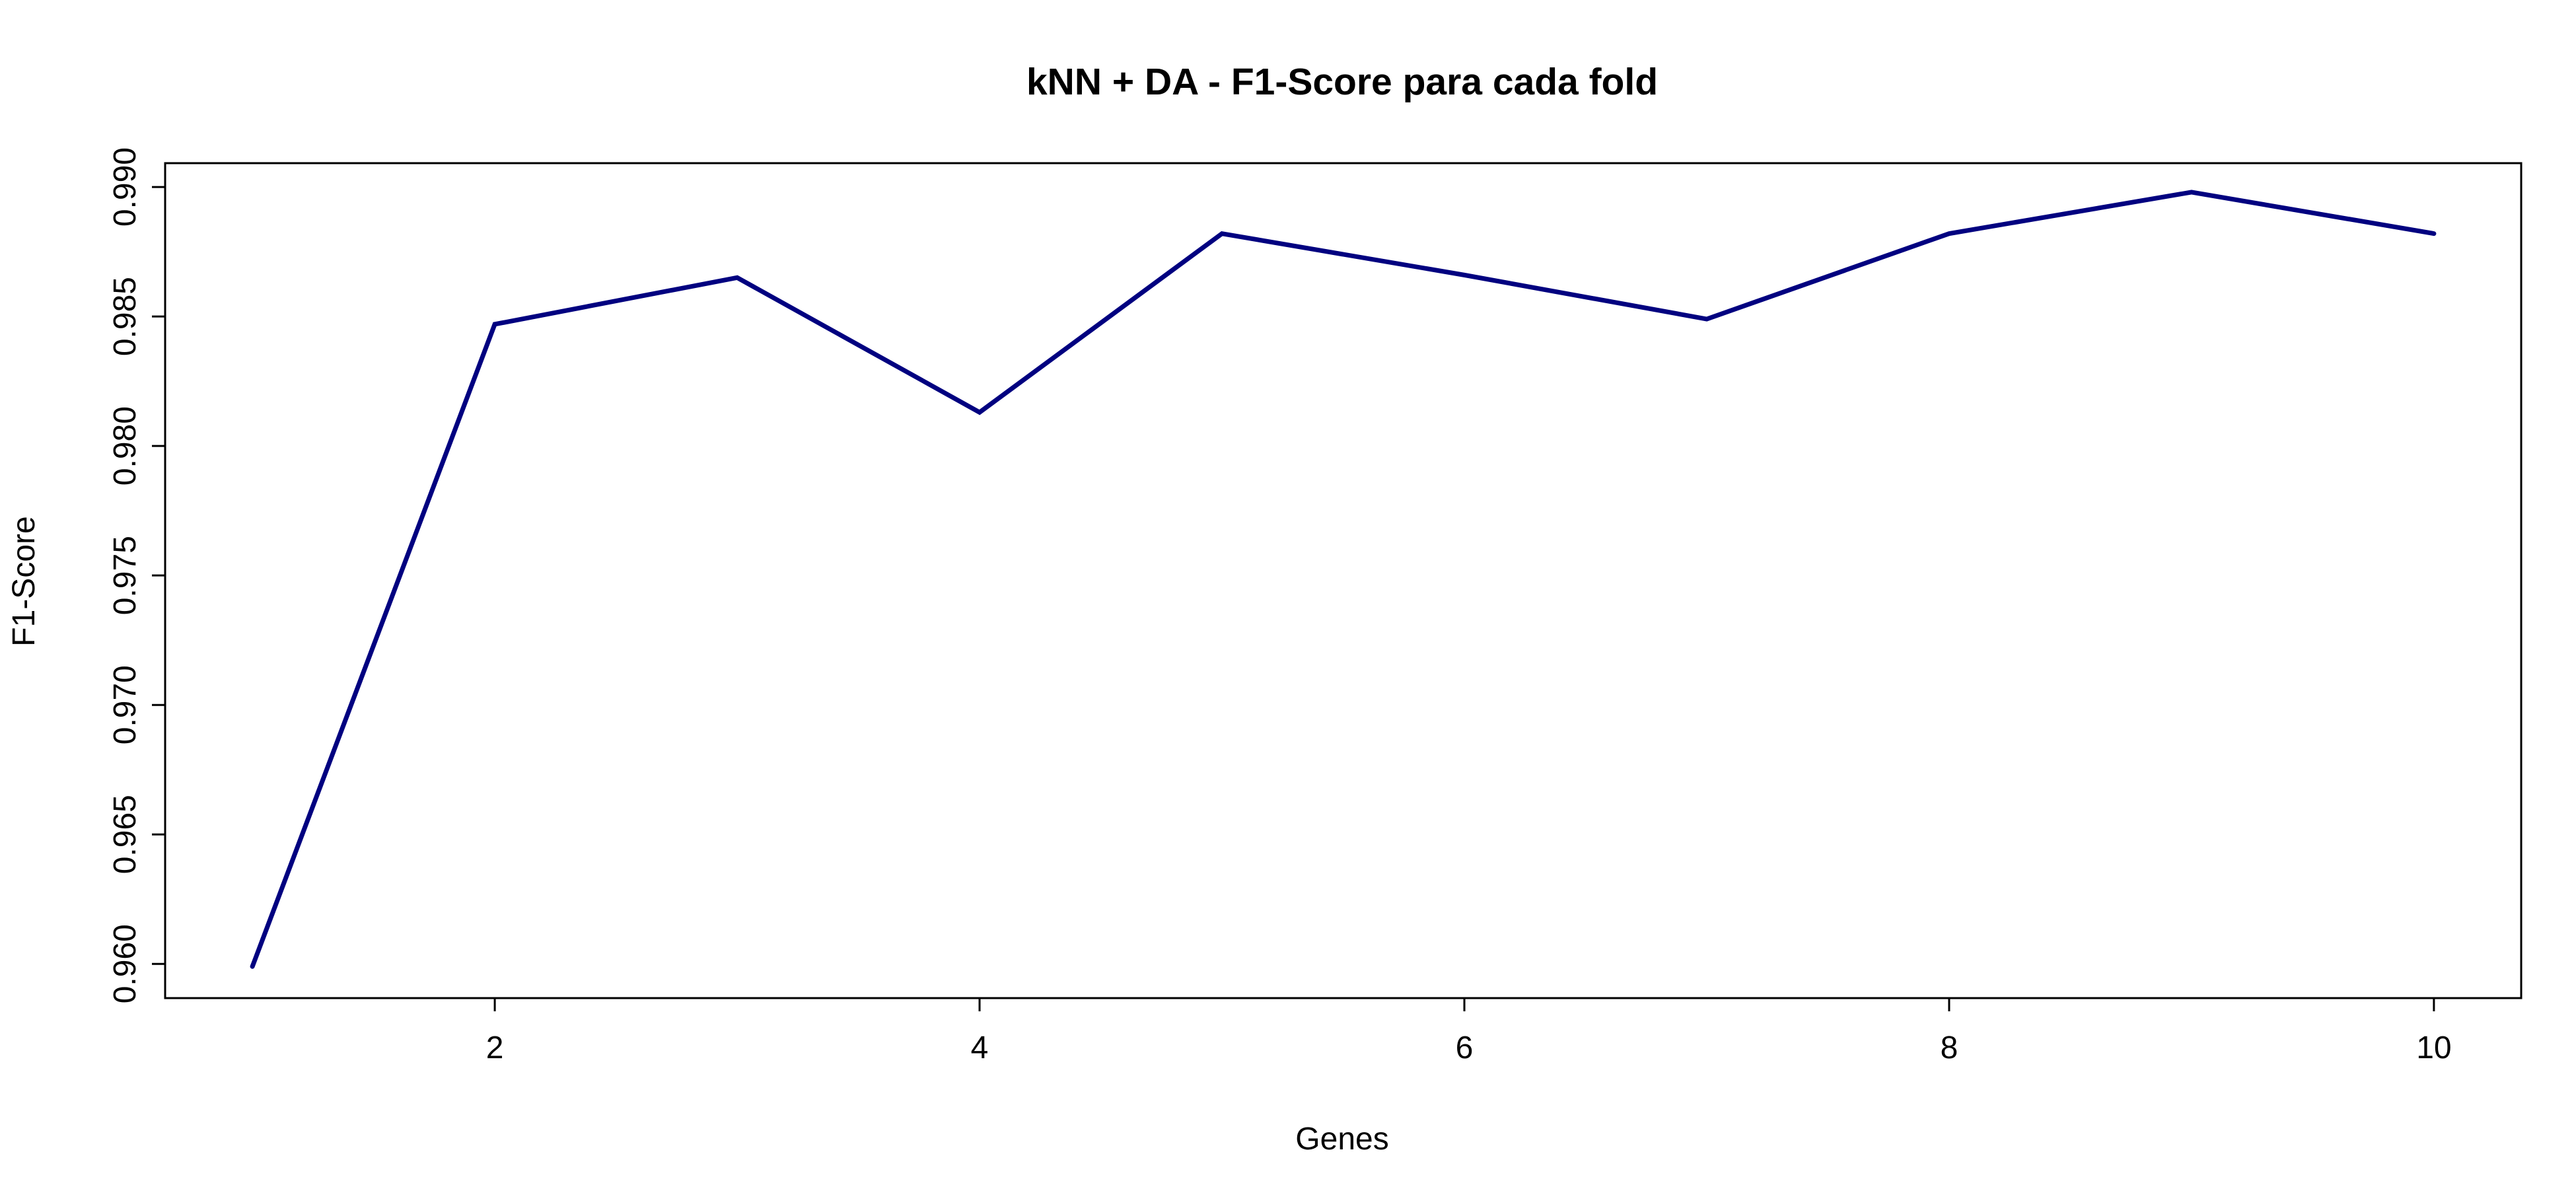 The image size is (2576, 1189). Describe the element at coordinates (126, 834) in the screenshot. I see `y-tick-label: 0.965` at that location.